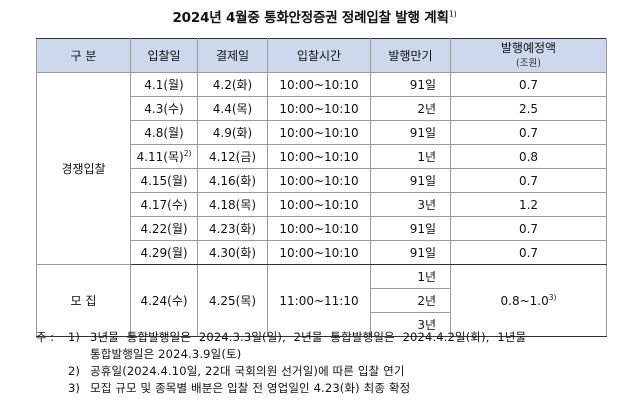 The image size is (629, 409). Describe the element at coordinates (83, 300) in the screenshot. I see `offering-label: 모 집` at that location.